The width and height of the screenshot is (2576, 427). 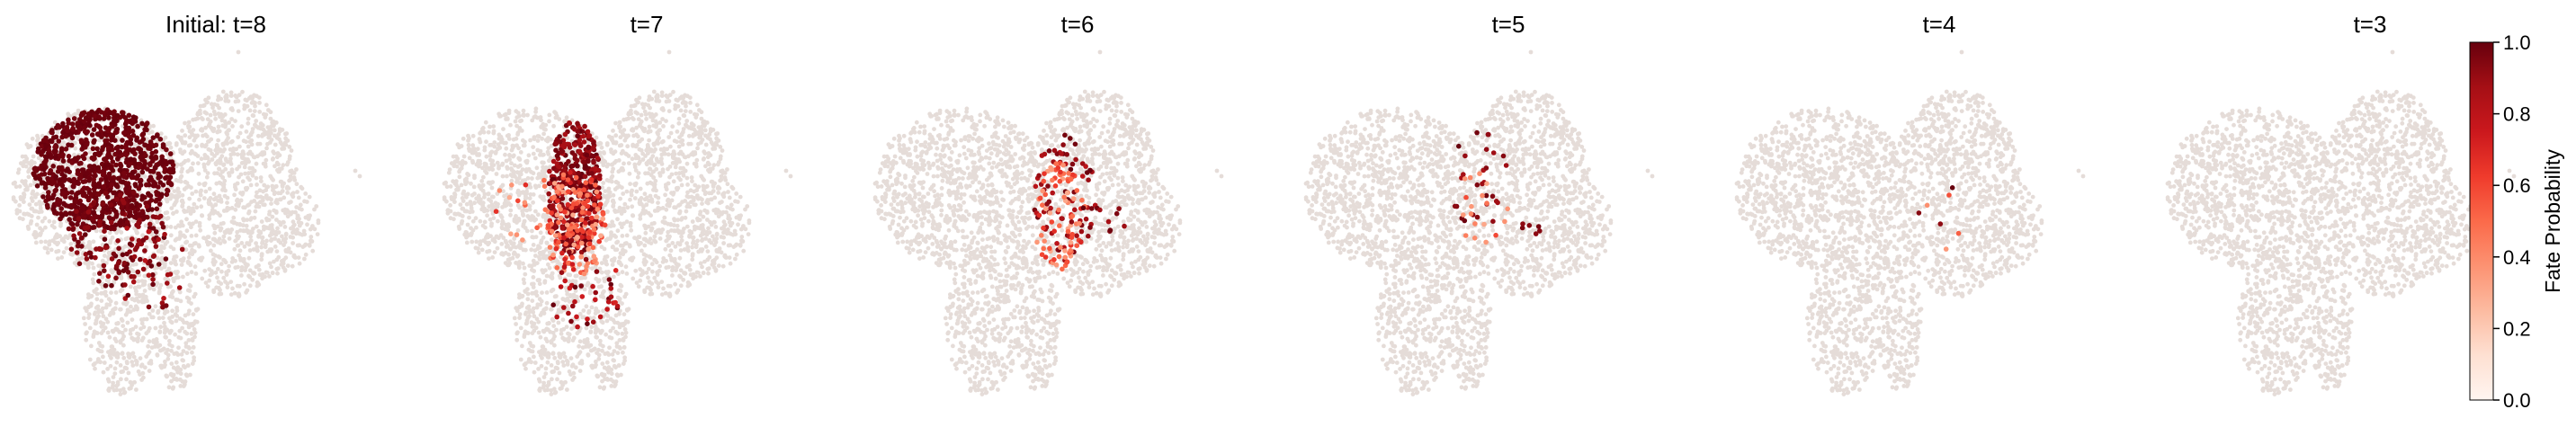 I want to click on background-cells, so click(x=186, y=222).